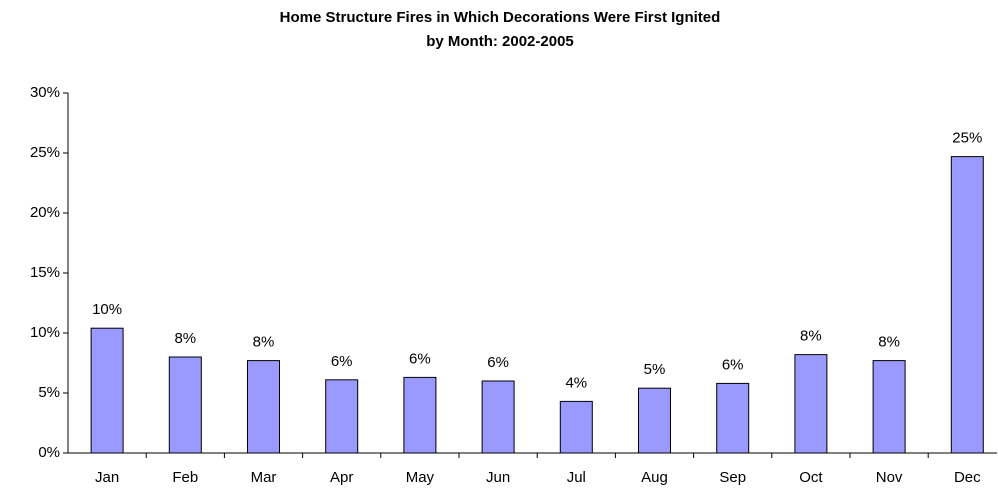 This screenshot has height=495, width=998. I want to click on x-tick-label: May, so click(420, 477).